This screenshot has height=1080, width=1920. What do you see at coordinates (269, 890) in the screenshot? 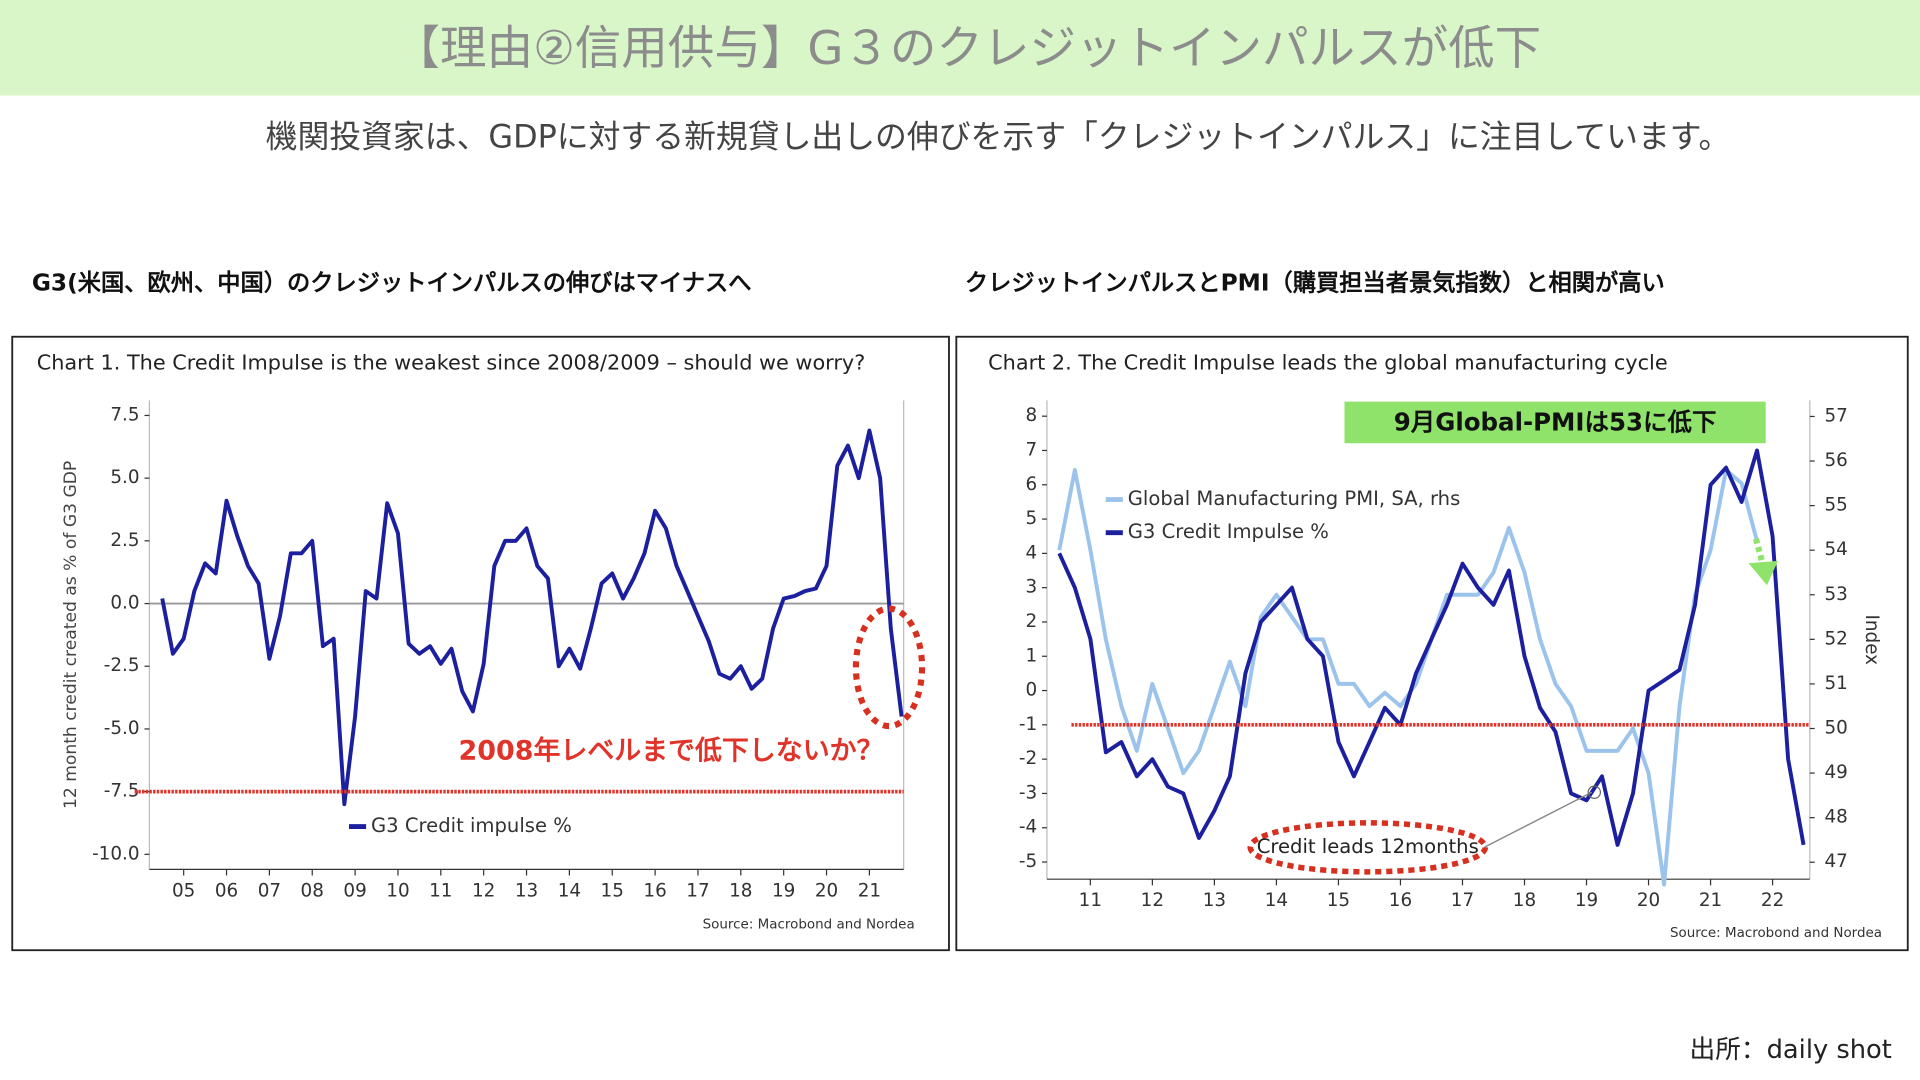
I see `x-tick-label: 07` at bounding box center [269, 890].